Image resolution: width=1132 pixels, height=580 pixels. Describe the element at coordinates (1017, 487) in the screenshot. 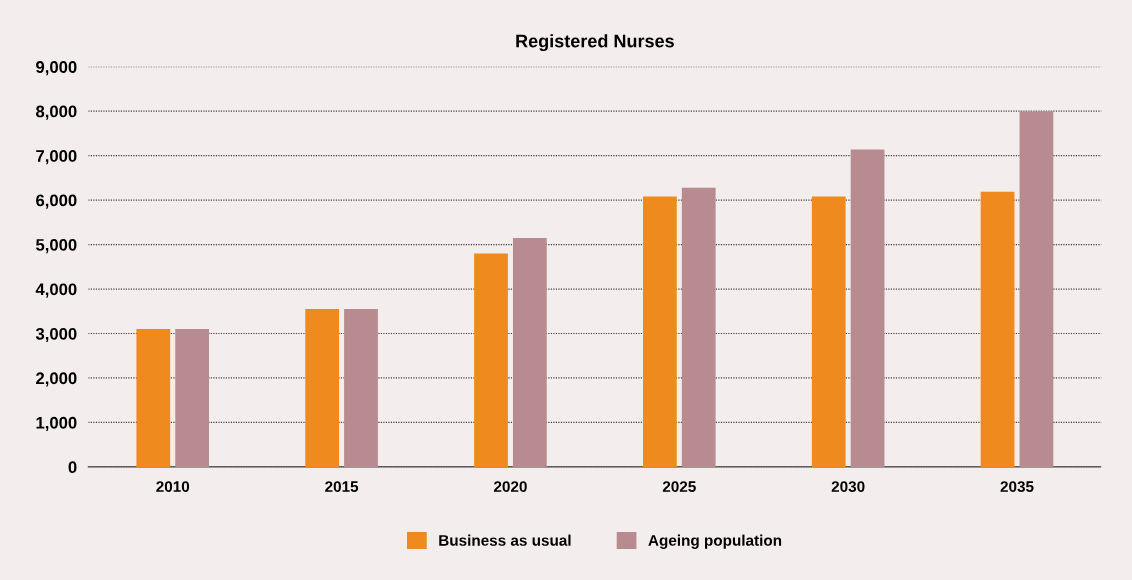

I see `x-tick-label: 2035` at that location.